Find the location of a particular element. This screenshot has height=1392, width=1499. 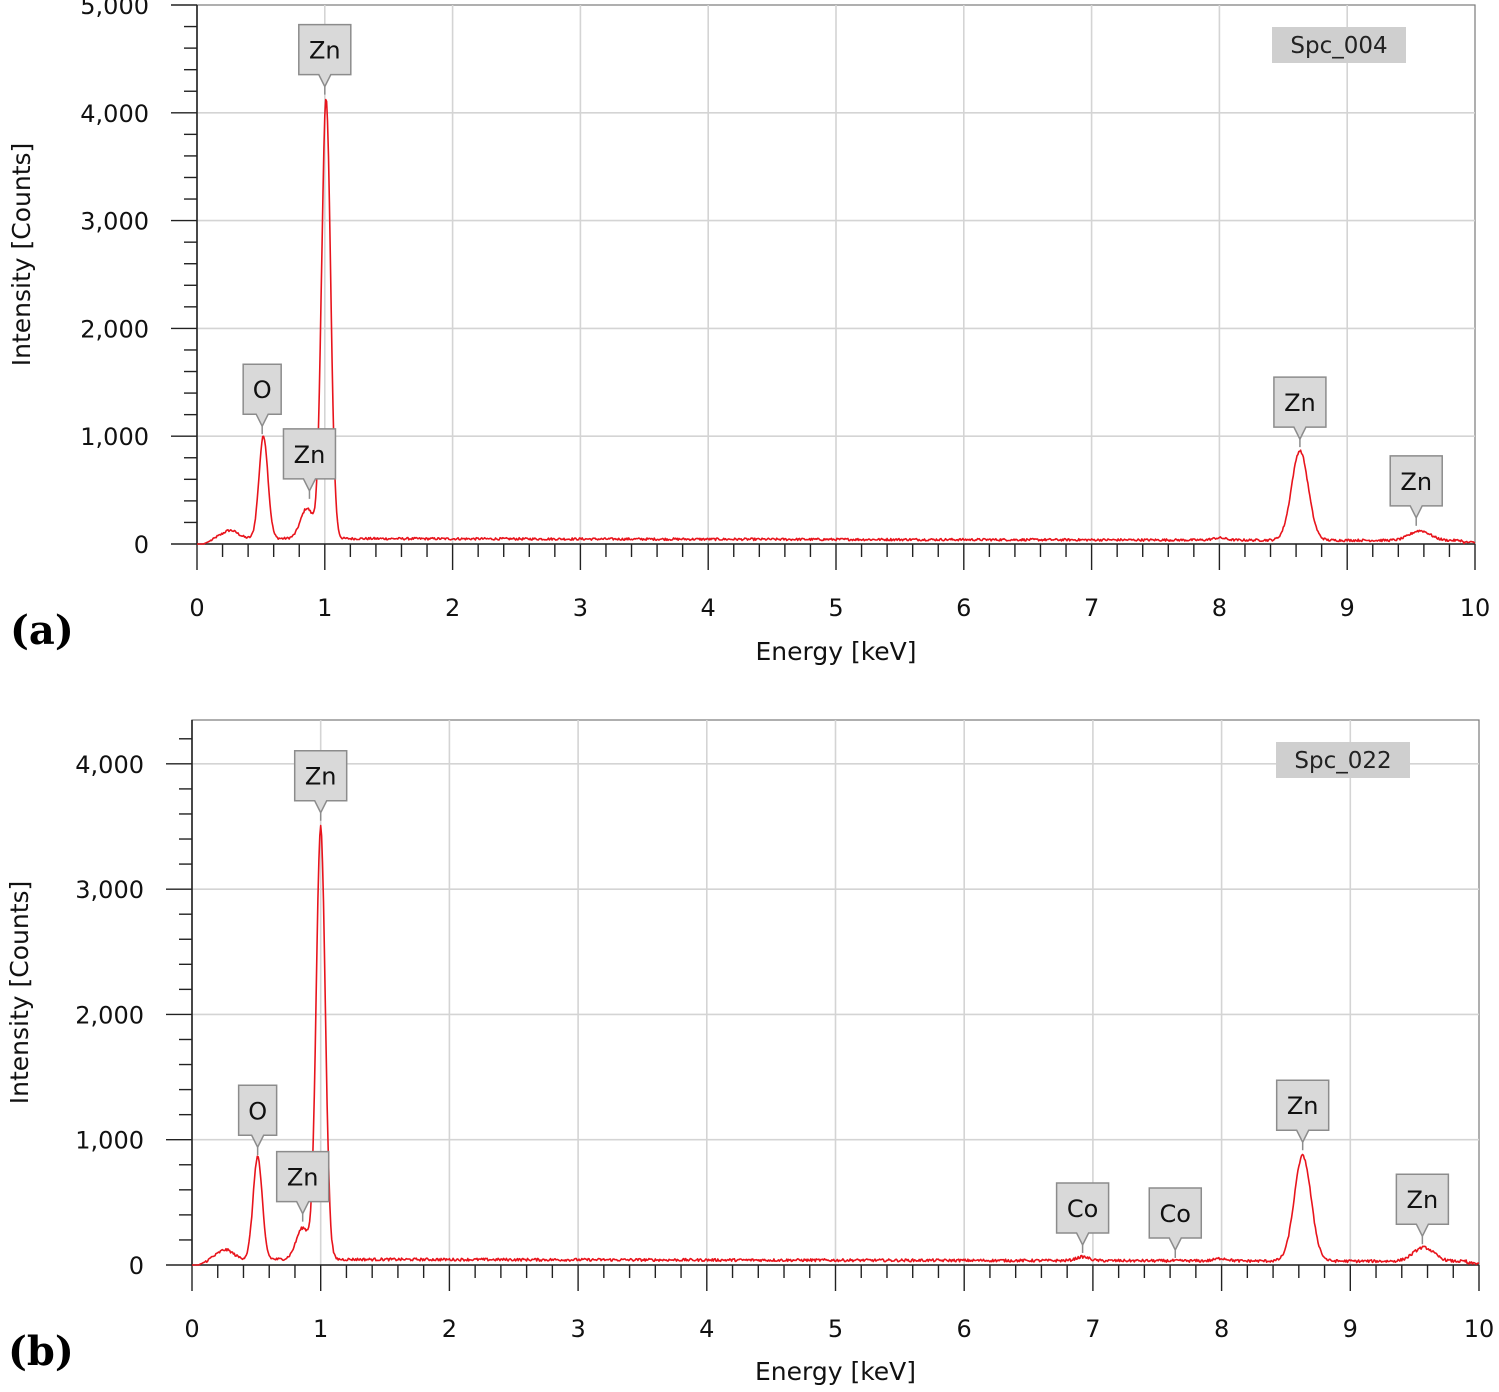

spectrum-name-badge: Spc_022 is located at coordinates (1343, 760).